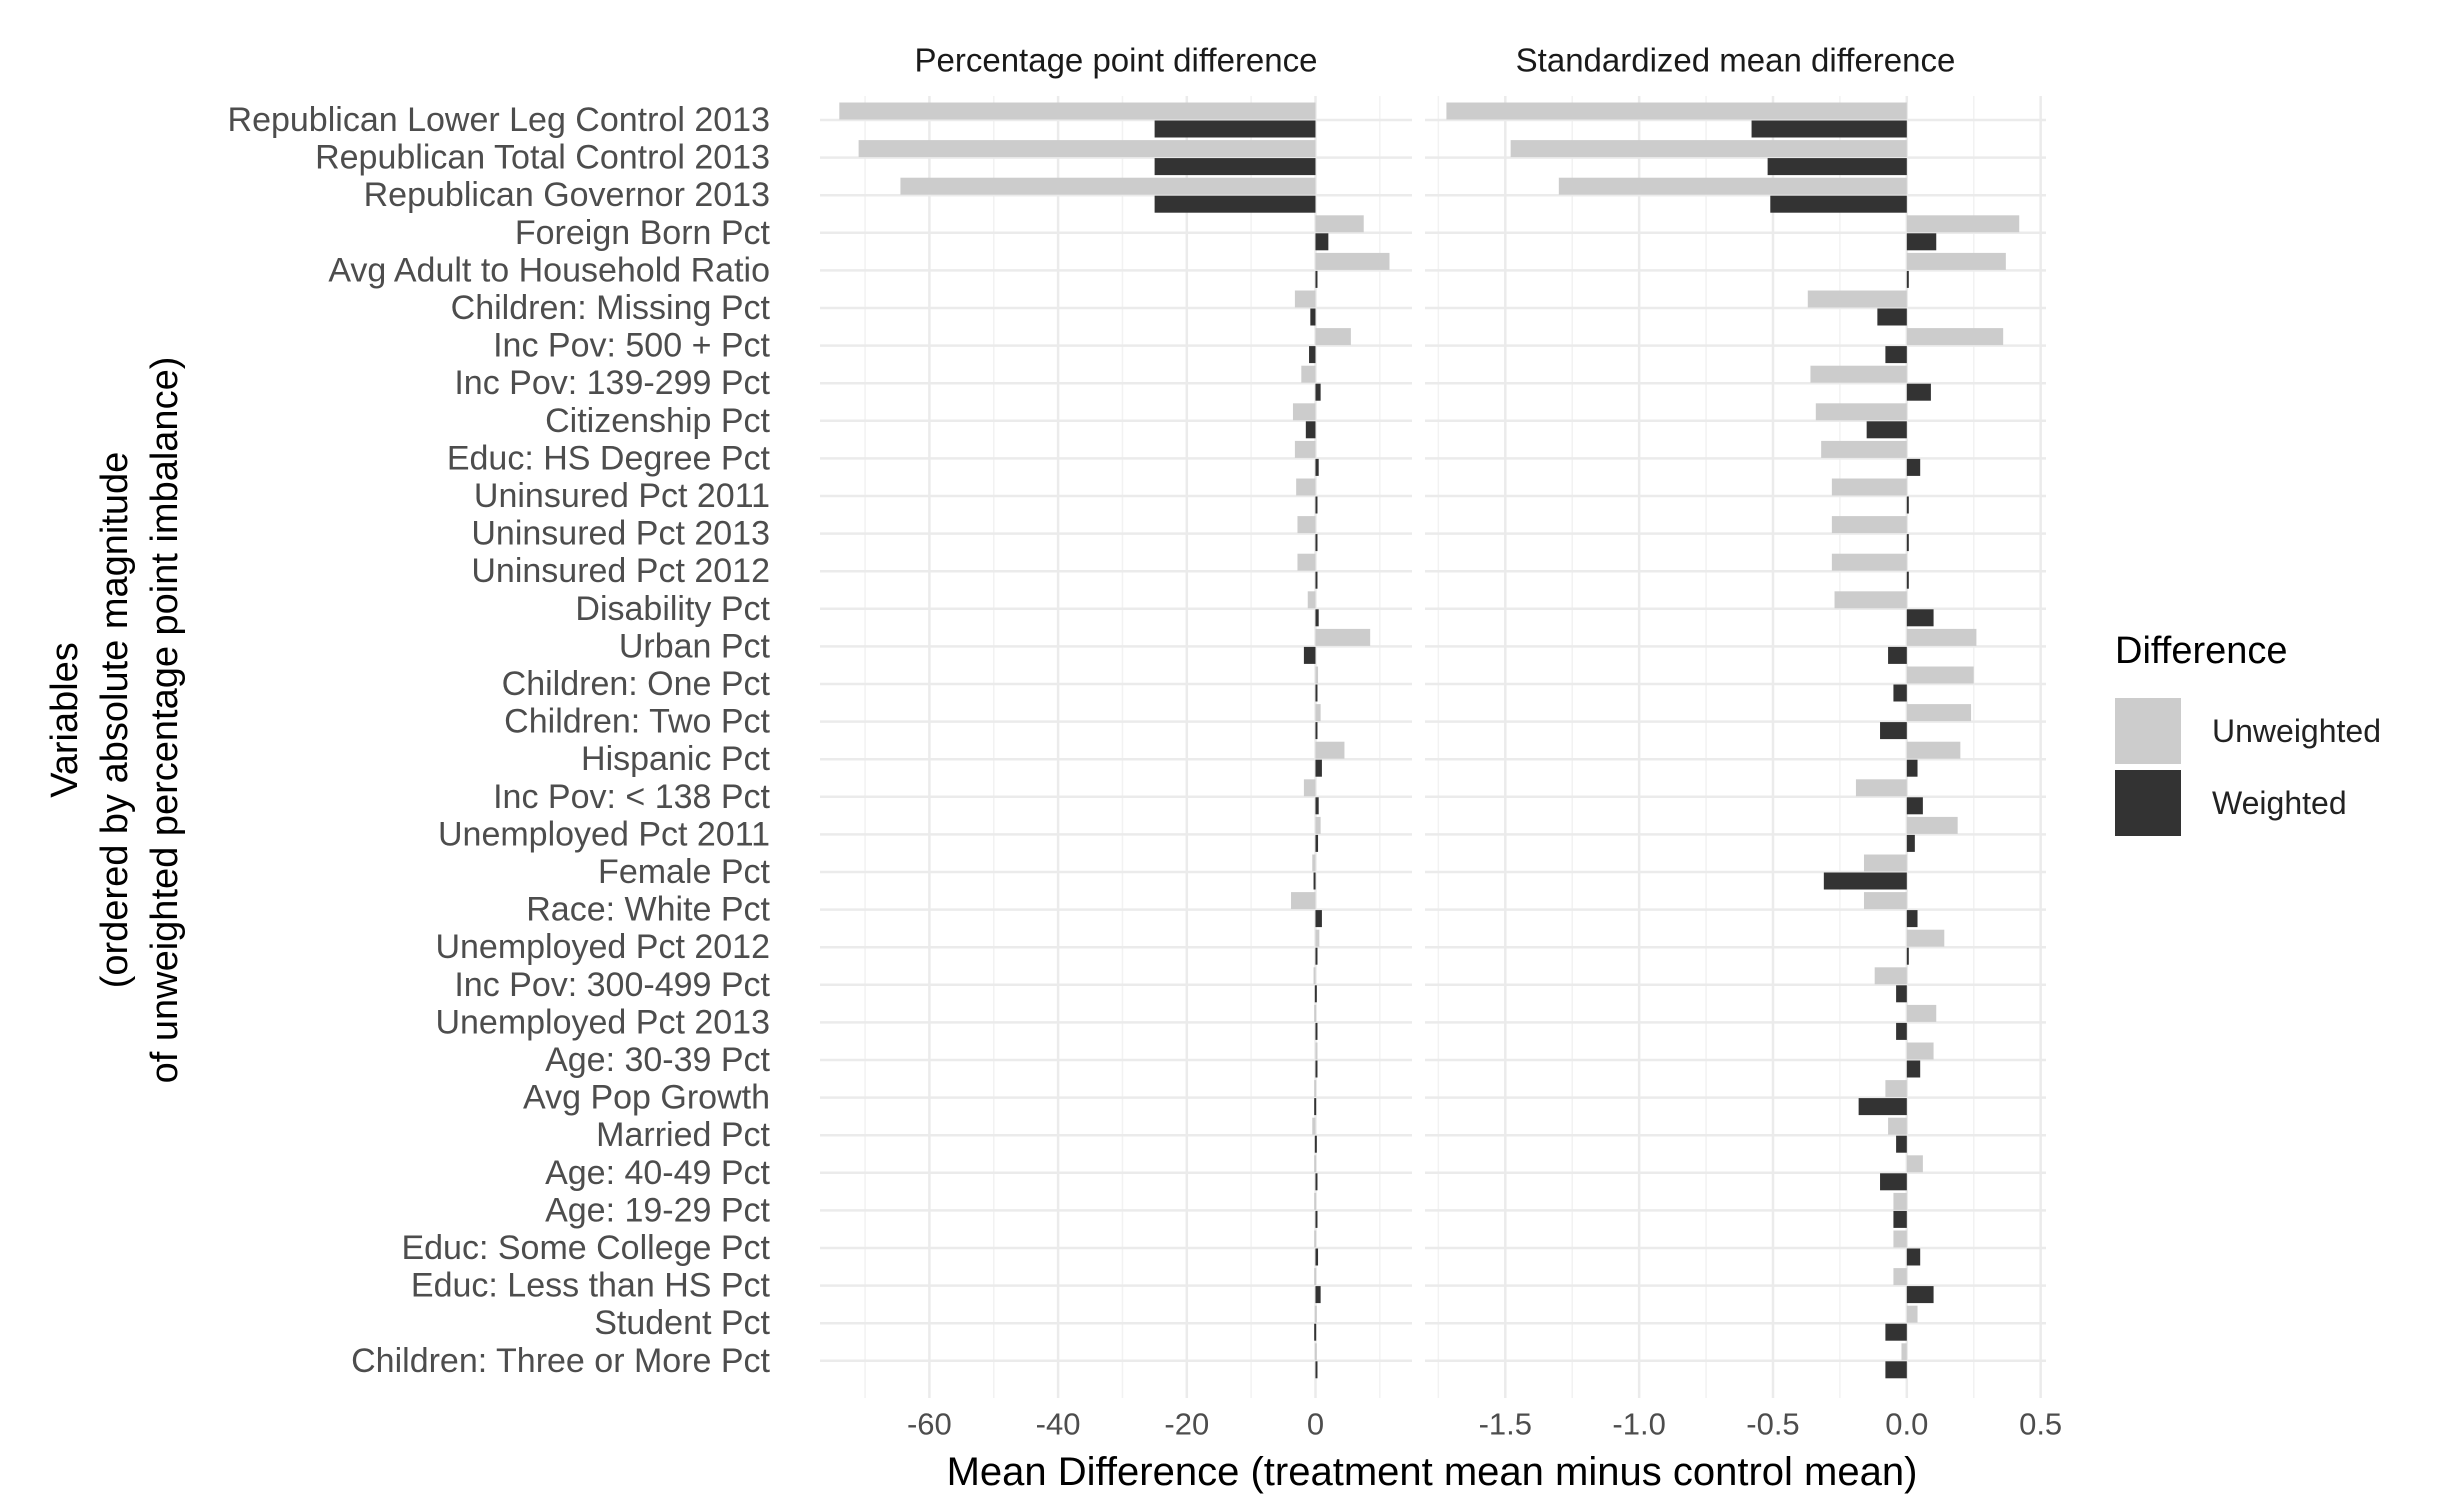 The height and width of the screenshot is (1512, 2440). I want to click on y-tick-label: Uninsured Pct 2011, so click(622, 496).